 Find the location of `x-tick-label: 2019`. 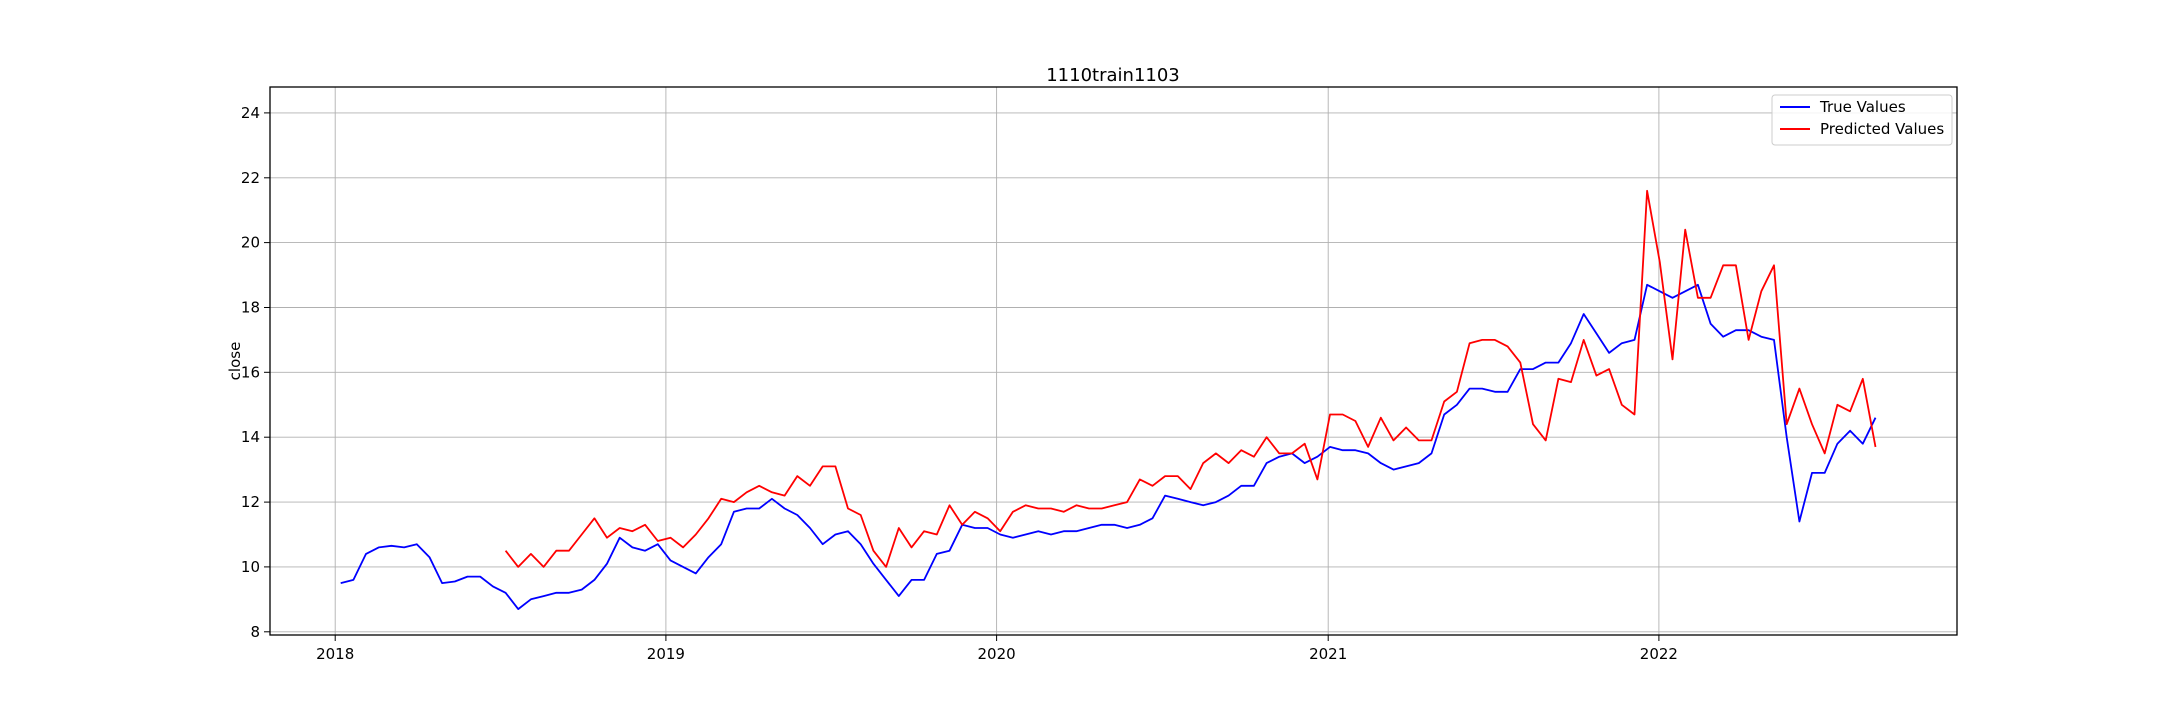

x-tick-label: 2019 is located at coordinates (666, 654).